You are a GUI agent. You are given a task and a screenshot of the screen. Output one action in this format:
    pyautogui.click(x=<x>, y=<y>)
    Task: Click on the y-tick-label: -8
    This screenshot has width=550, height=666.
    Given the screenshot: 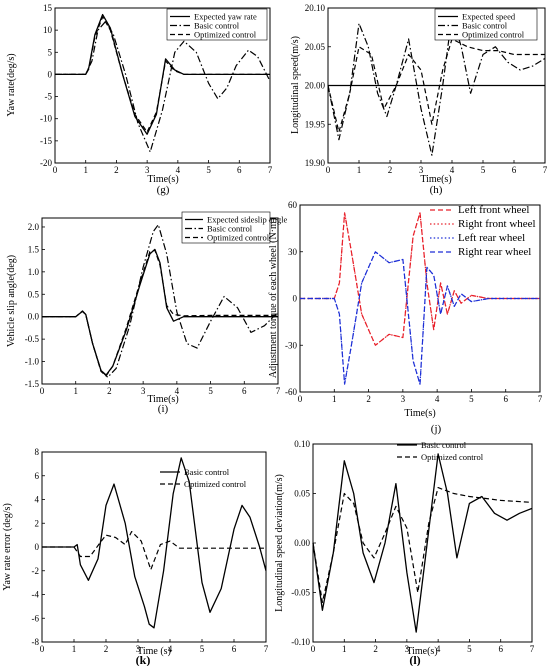 What is the action you would take?
    pyautogui.click(x=36, y=642)
    